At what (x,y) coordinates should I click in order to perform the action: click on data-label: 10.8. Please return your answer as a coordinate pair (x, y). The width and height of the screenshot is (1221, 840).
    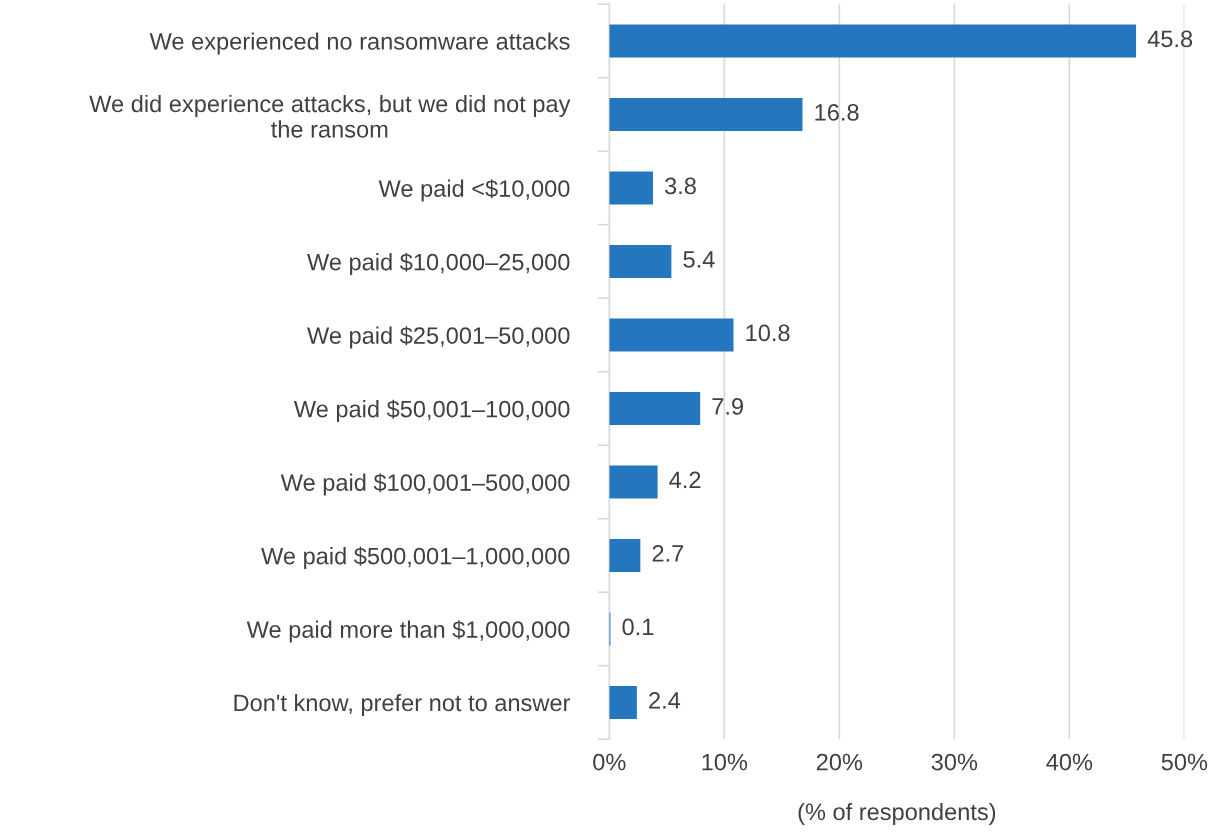
    Looking at the image, I should click on (768, 333).